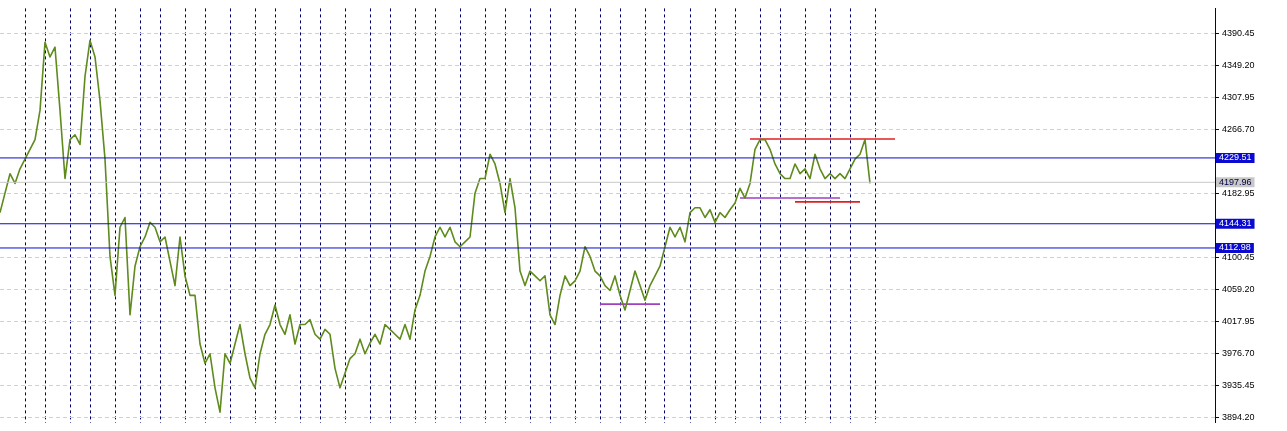  I want to click on y-tick-label: 4266.70, so click(1238, 128).